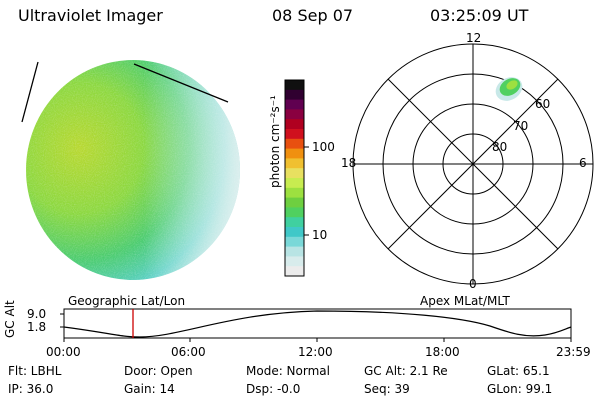  What do you see at coordinates (500, 147) in the screenshot?
I see `mlat-label-80: 80` at bounding box center [500, 147].